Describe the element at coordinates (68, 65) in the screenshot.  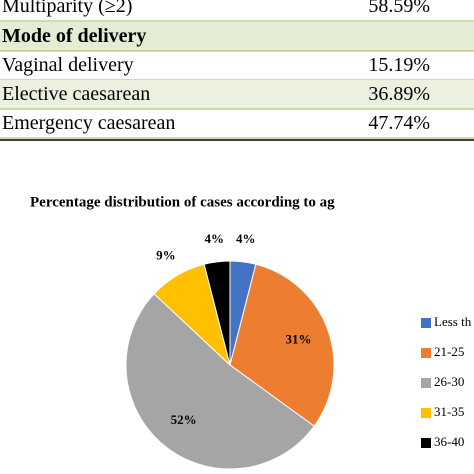
I see `table-cell: Vaginal delivery` at that location.